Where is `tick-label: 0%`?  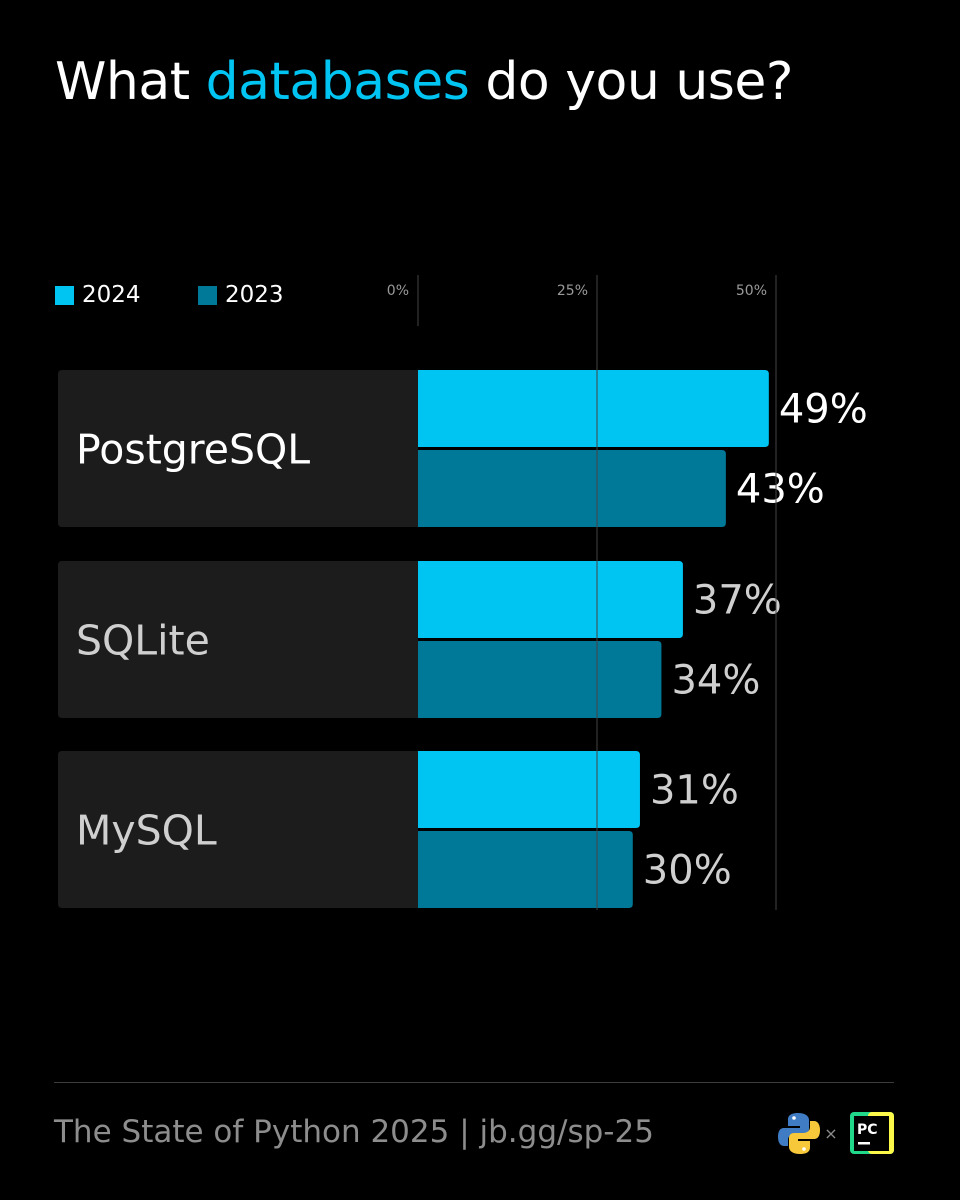 tick-label: 0% is located at coordinates (398, 291).